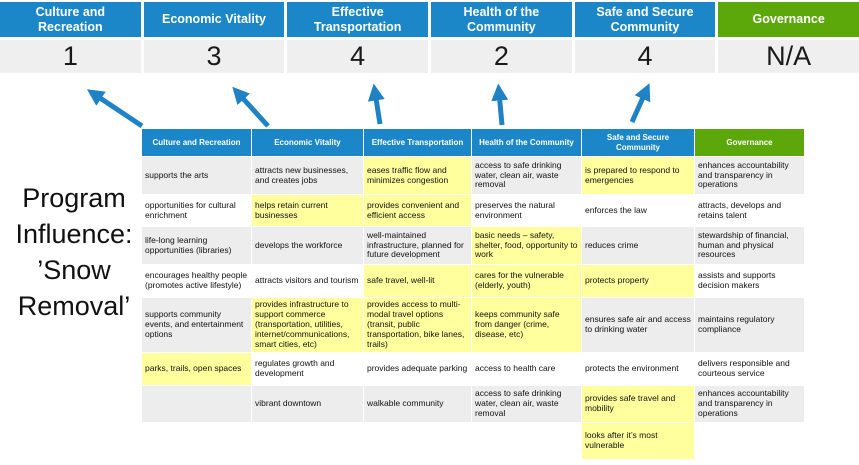 The height and width of the screenshot is (465, 859). Describe the element at coordinates (307, 245) in the screenshot. I see `matrix-cell-r3-c2: develops the workforce` at that location.